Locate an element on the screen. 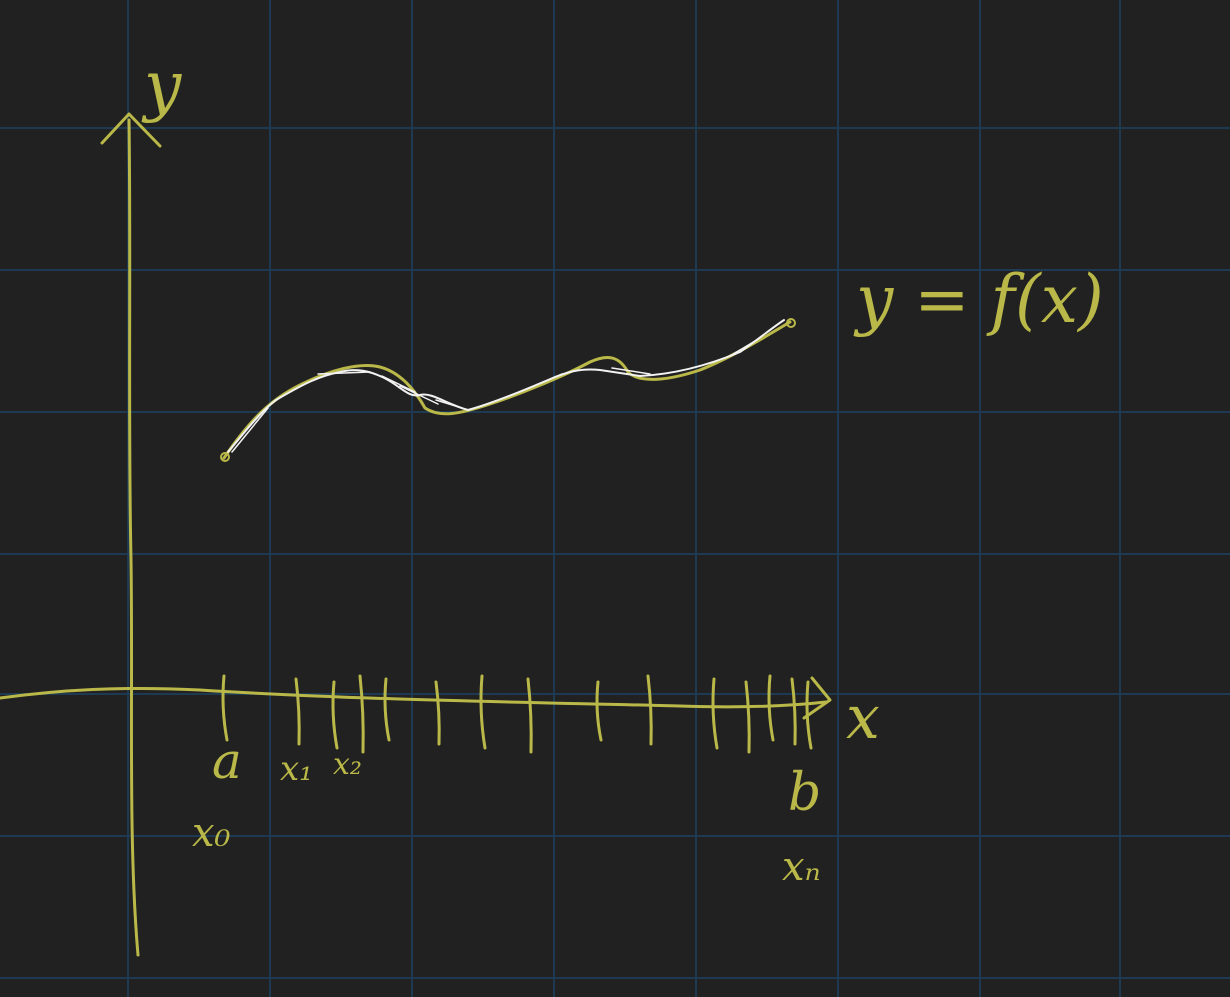 This screenshot has width=1230, height=997. label-xn: xₙ is located at coordinates (801, 867).